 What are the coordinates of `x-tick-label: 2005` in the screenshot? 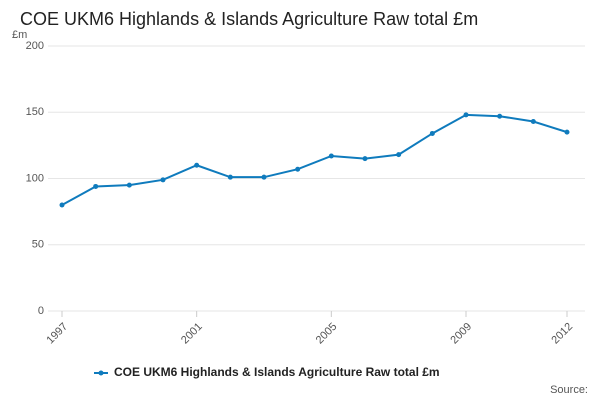 It's located at (327, 334).